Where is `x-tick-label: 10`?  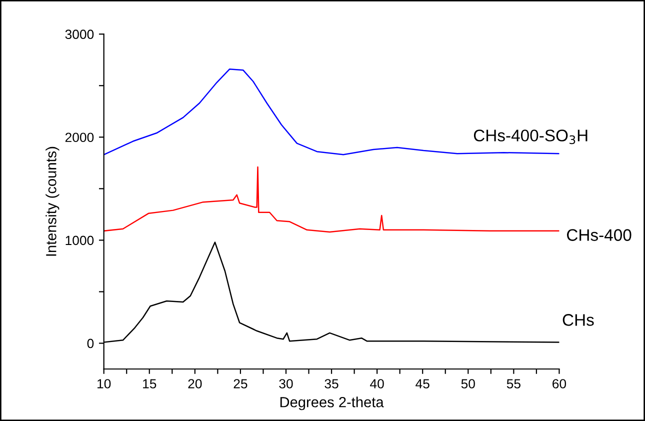 x-tick-label: 10 is located at coordinates (104, 383).